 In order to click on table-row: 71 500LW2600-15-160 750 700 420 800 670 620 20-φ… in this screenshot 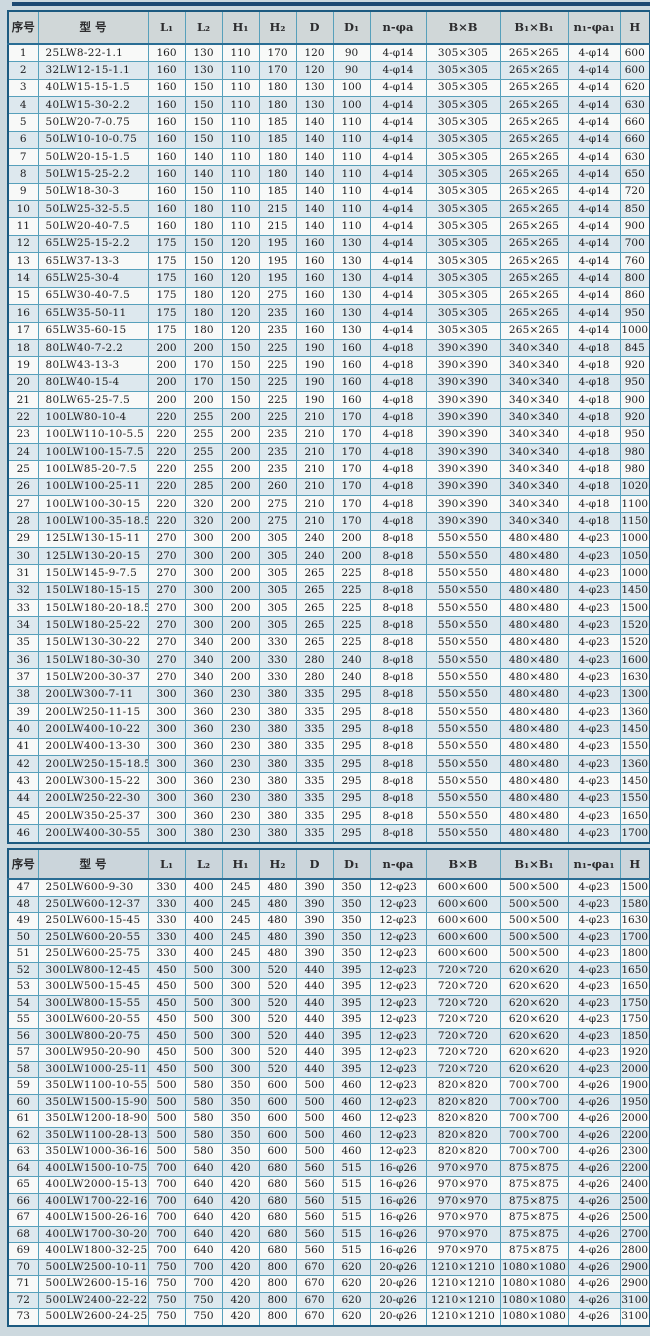, I will do `click(328, 1284)`.